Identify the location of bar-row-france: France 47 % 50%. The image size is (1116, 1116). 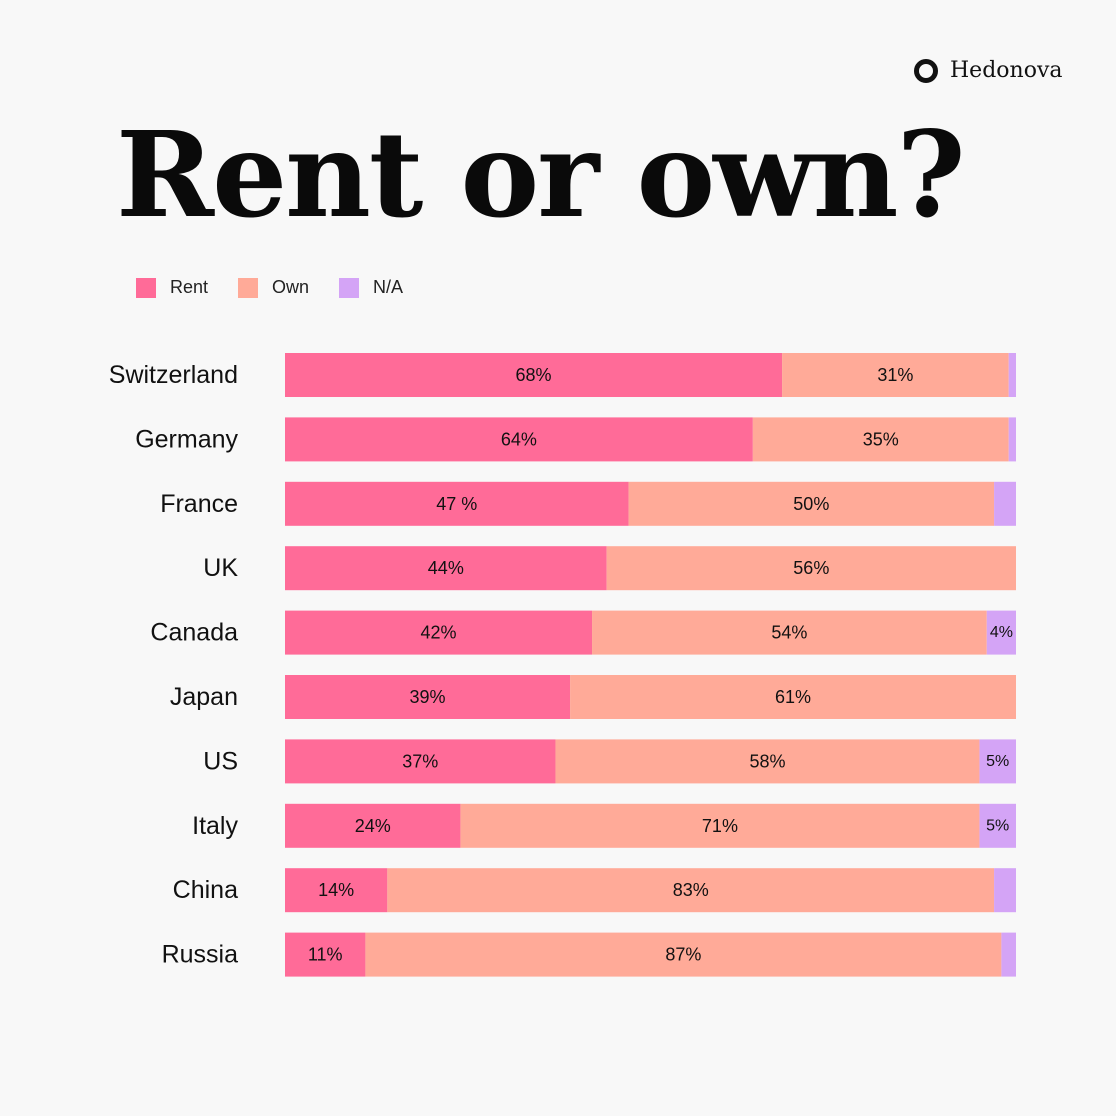
(588, 503).